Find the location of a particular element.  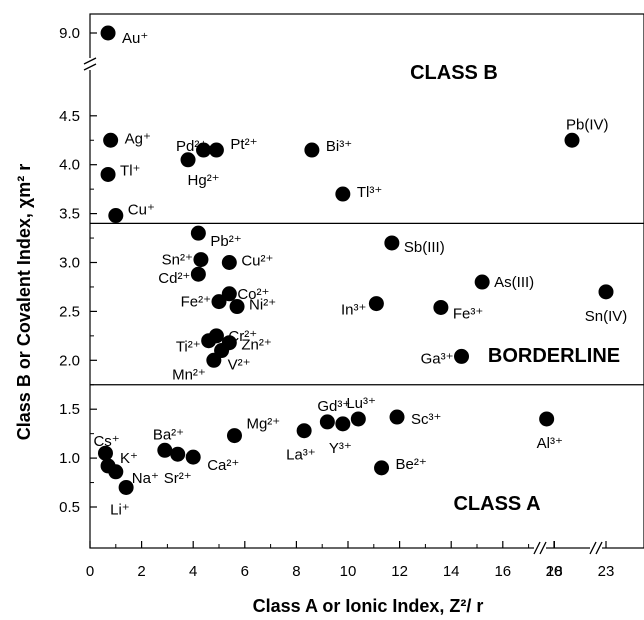

x-tick-label: 8 is located at coordinates (296, 571).